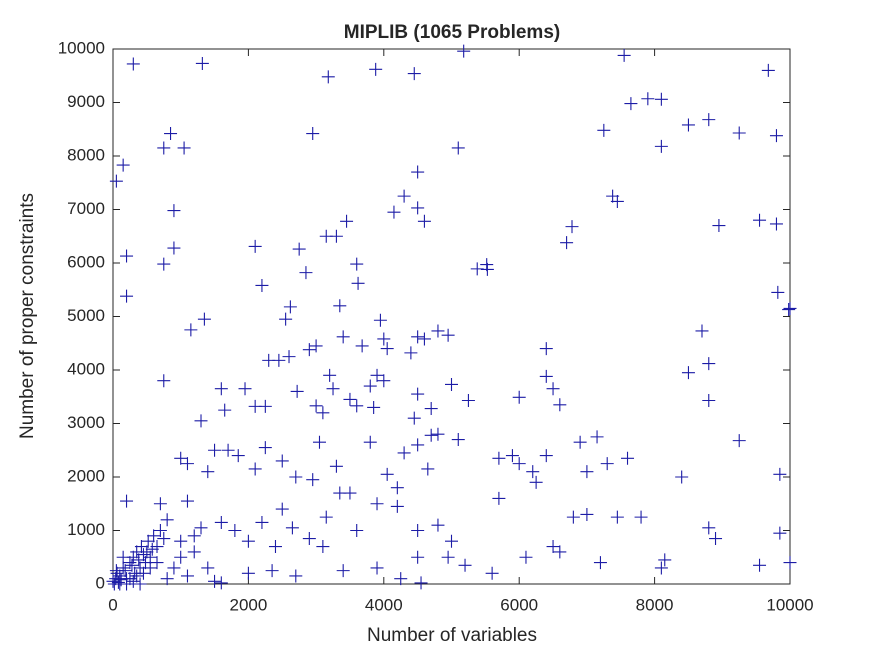 The width and height of the screenshot is (875, 656). Describe the element at coordinates (519, 604) in the screenshot. I see `x-tick-label: 6000` at that location.